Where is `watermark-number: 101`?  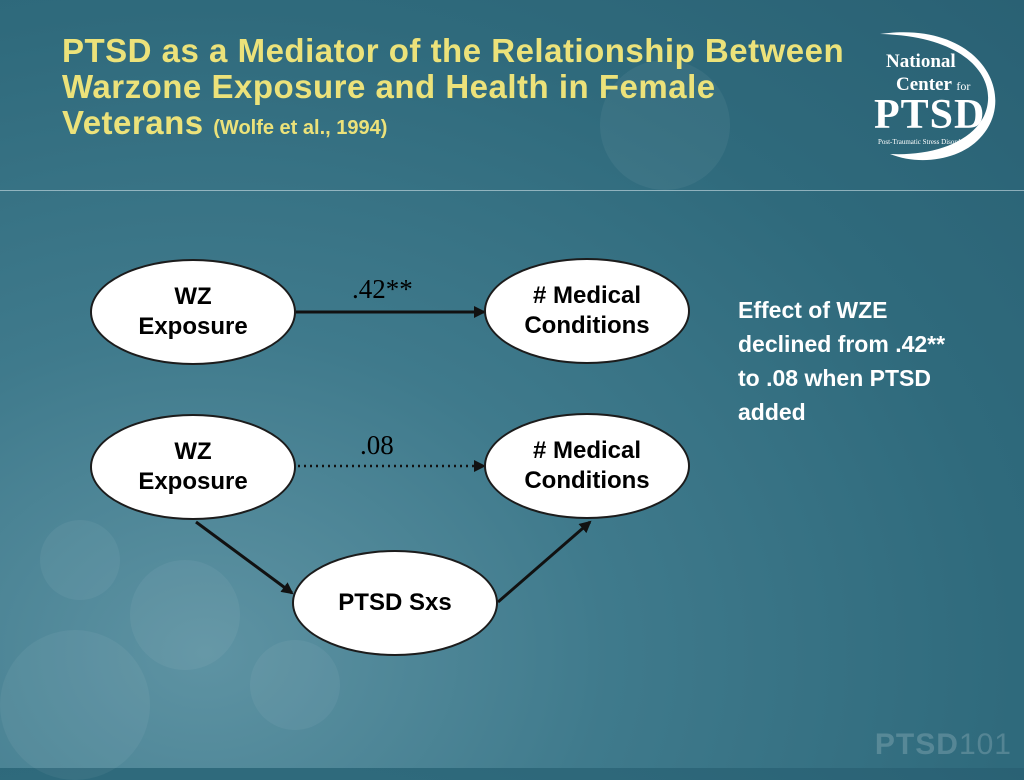 watermark-number: 101 is located at coordinates (985, 744).